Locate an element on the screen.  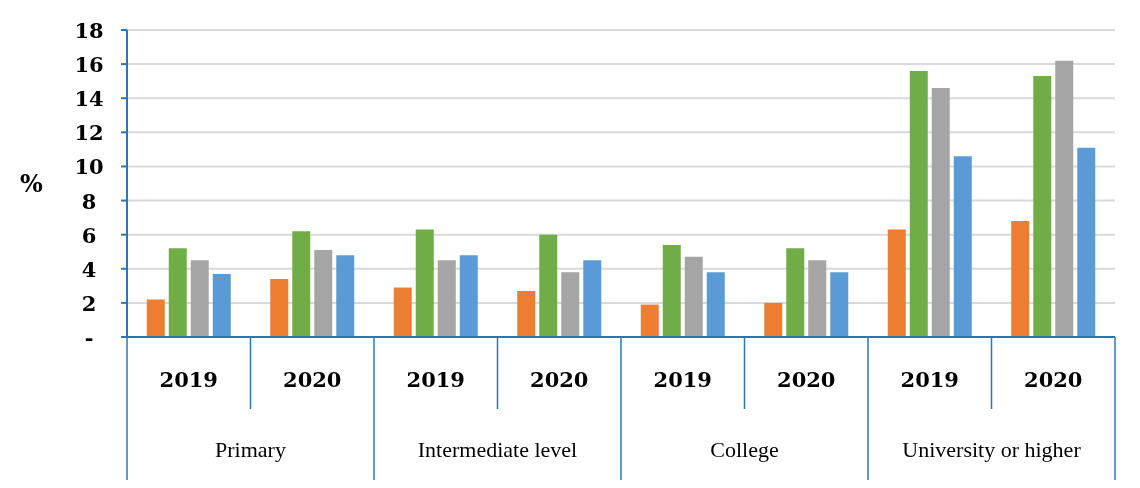
y-tick-label: 2 is located at coordinates (89, 303).